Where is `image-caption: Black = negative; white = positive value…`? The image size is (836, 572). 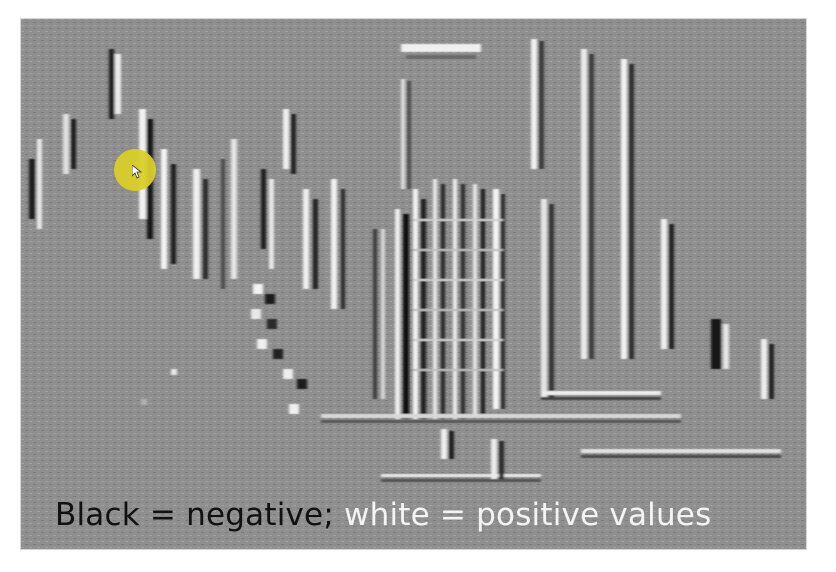
image-caption: Black = negative; white = positive value… is located at coordinates (383, 515).